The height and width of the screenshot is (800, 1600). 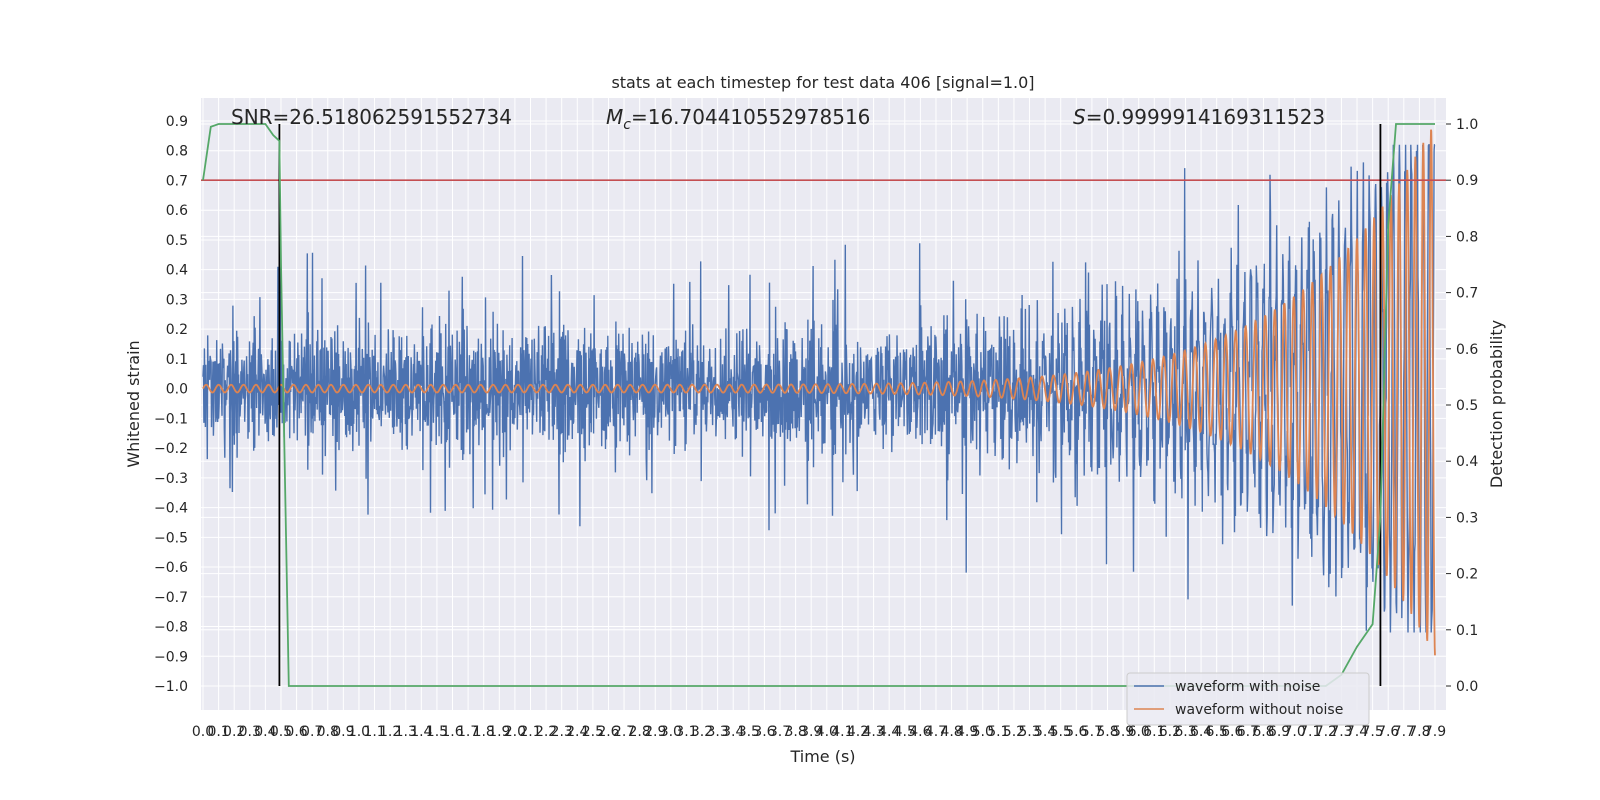 I want to click on legend-label-noise: waveform with noise, so click(x=1247, y=687).